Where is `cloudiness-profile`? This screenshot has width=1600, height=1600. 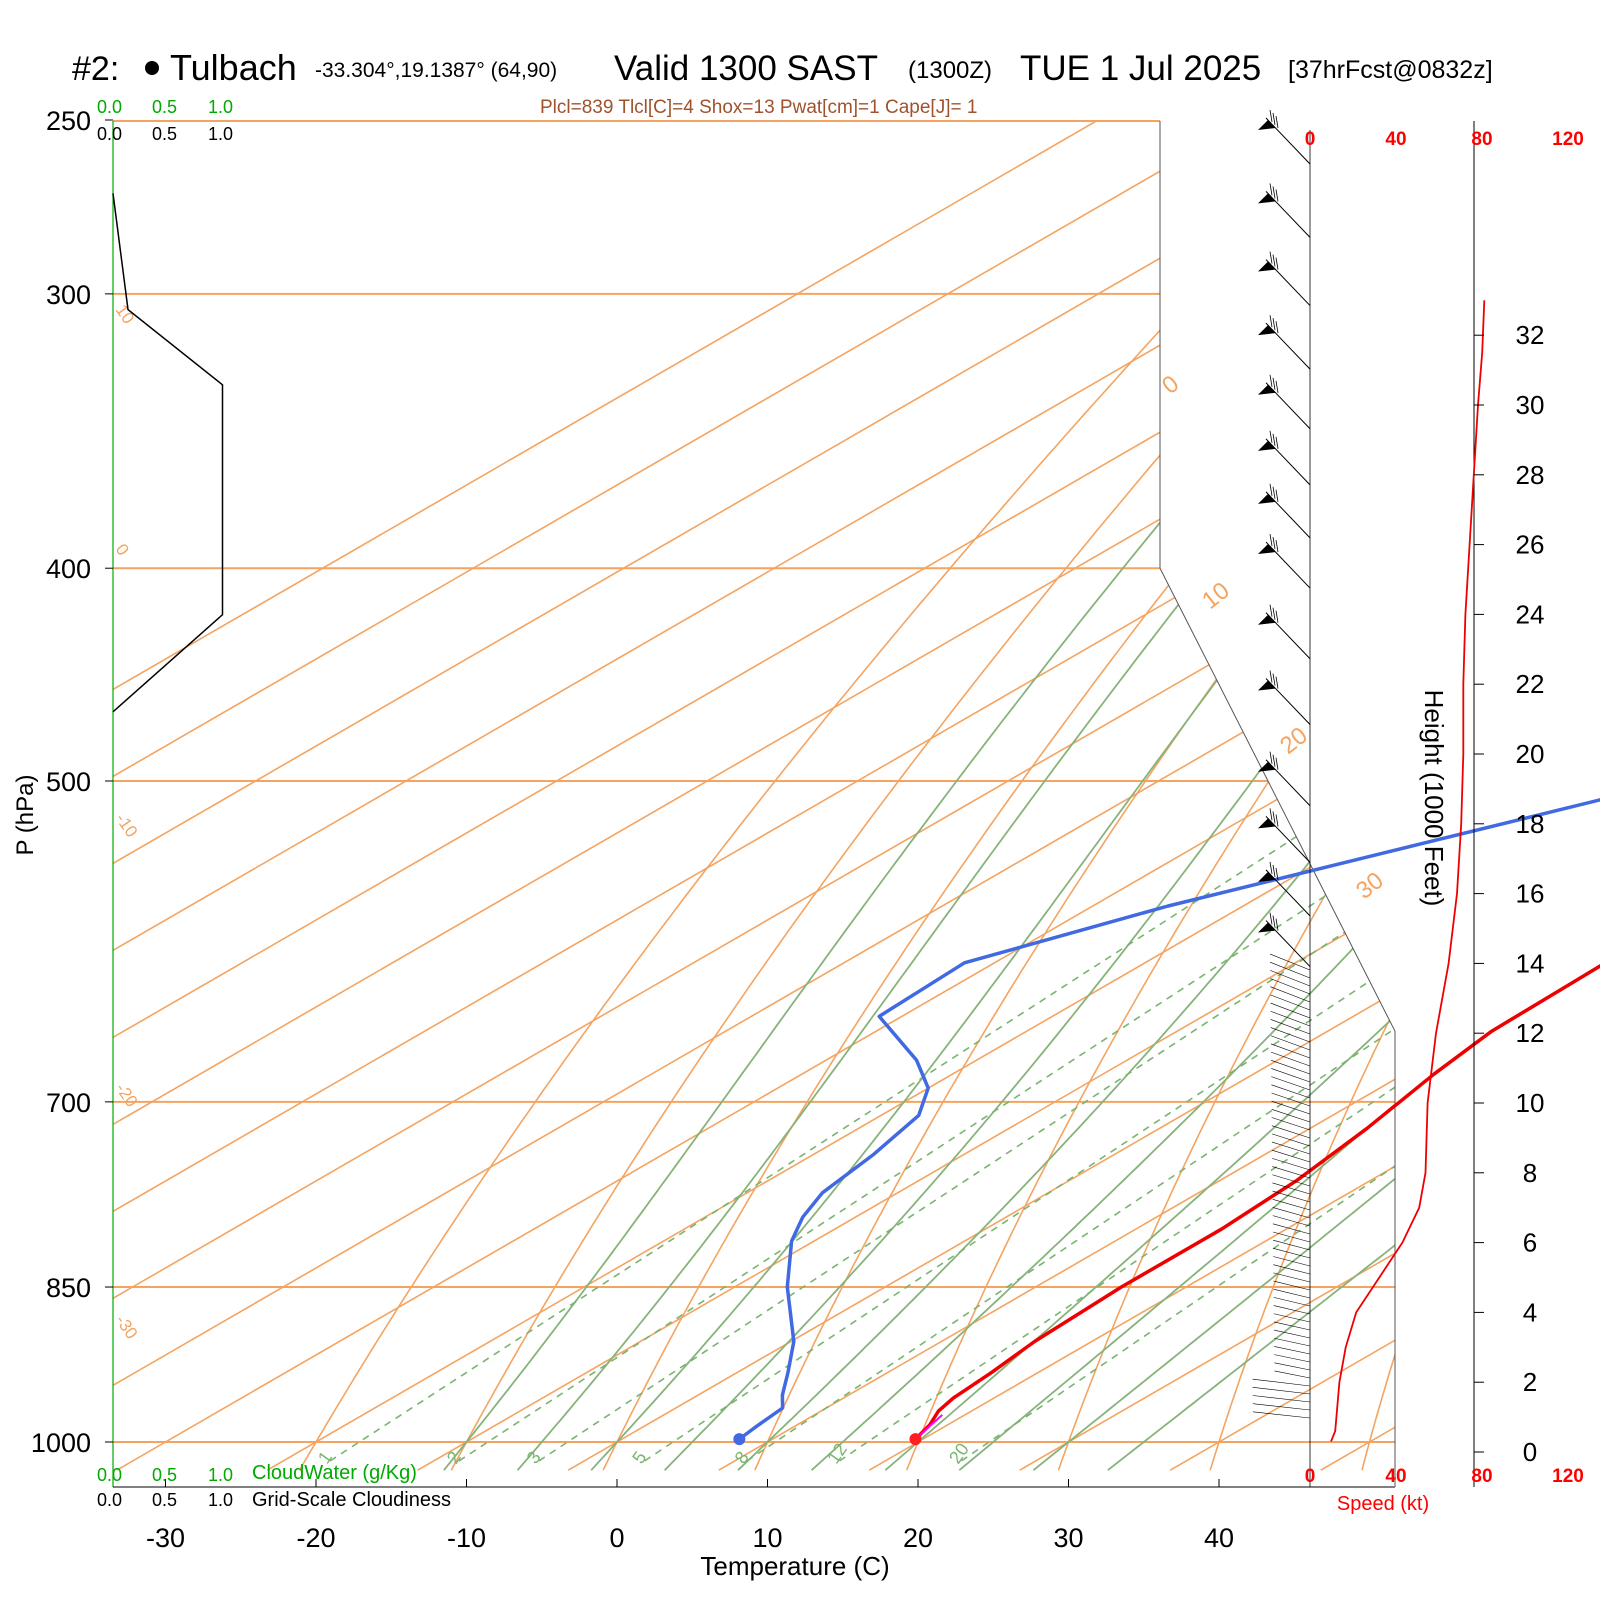 cloudiness-profile is located at coordinates (168, 453).